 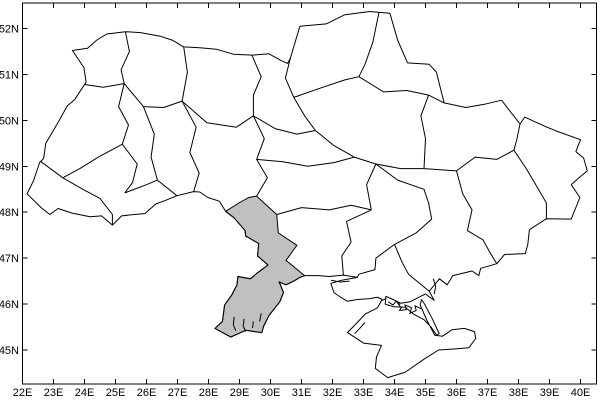 What do you see at coordinates (240, 393) in the screenshot?
I see `x-tick-label: 29E` at bounding box center [240, 393].